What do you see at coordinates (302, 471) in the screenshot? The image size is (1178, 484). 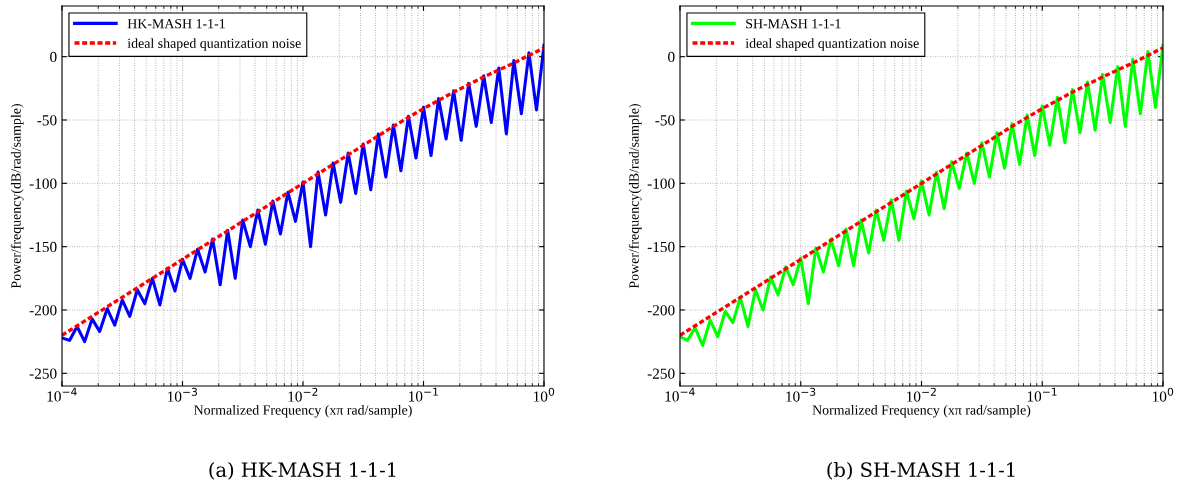 I see `text: (a) HK-MASH 1-1-1` at bounding box center [302, 471].